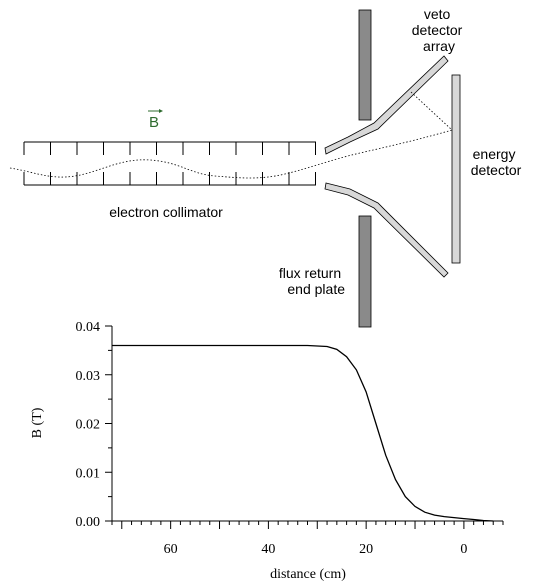  I want to click on y-tick-label: 0.03, so click(88, 376).